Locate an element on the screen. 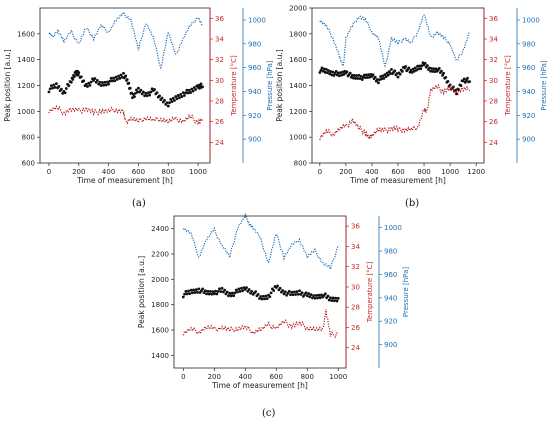 The height and width of the screenshot is (426, 550). pressure-tick-label: 900 is located at coordinates (528, 140).